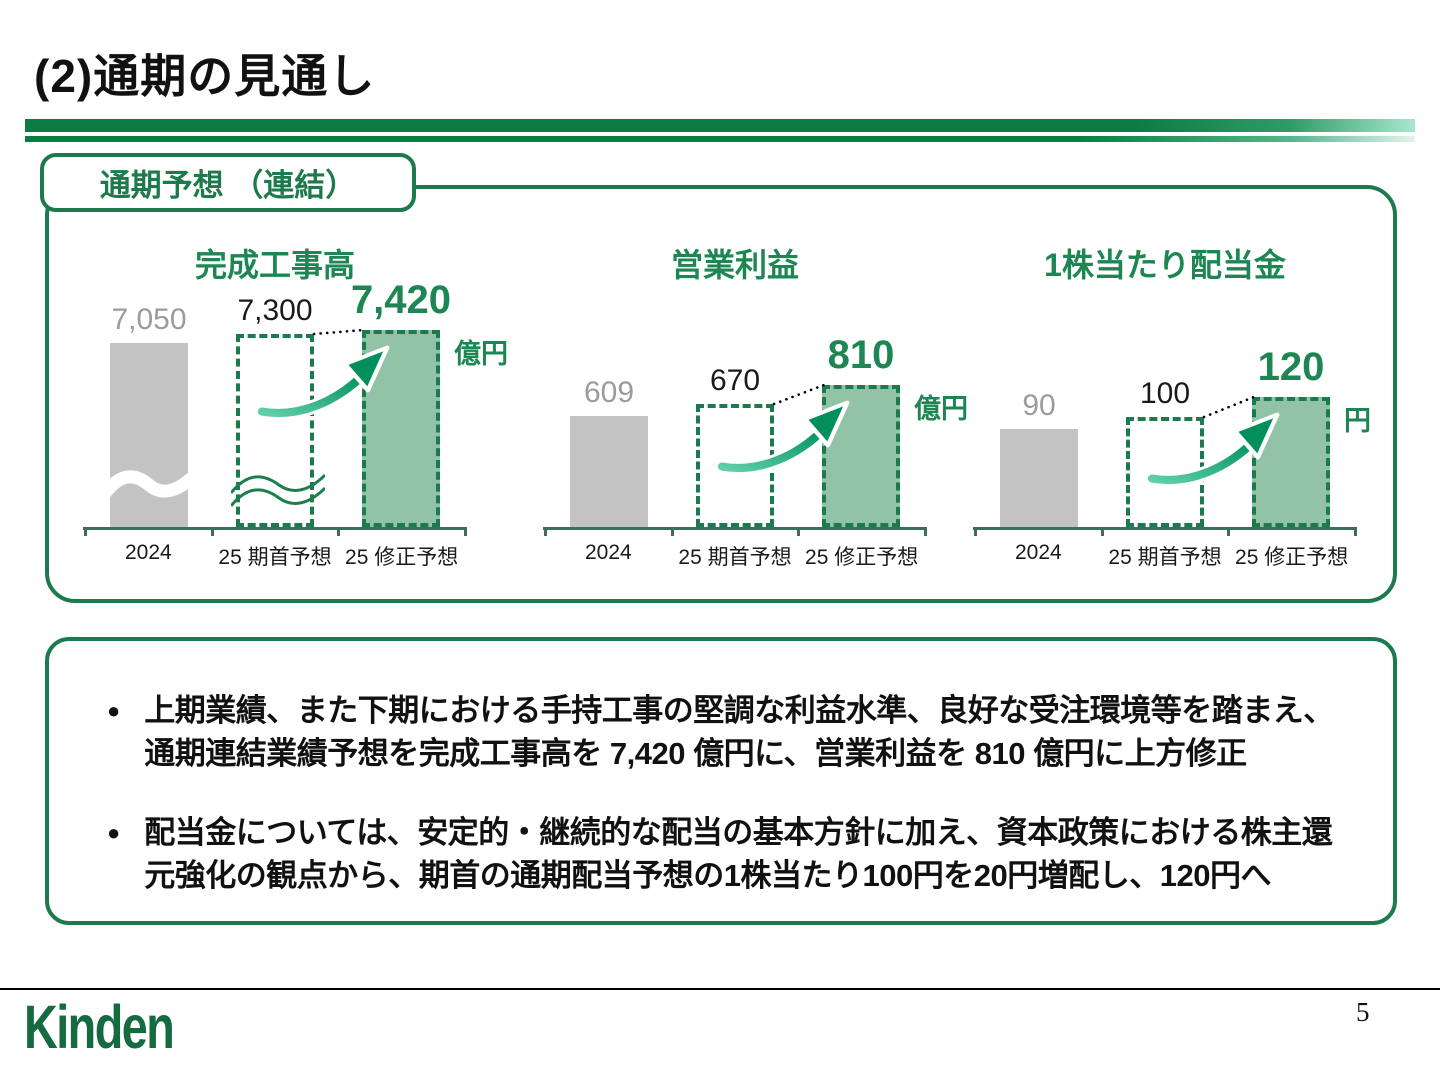 The image size is (1440, 1080). I want to click on header-stripe-top, so click(720, 125).